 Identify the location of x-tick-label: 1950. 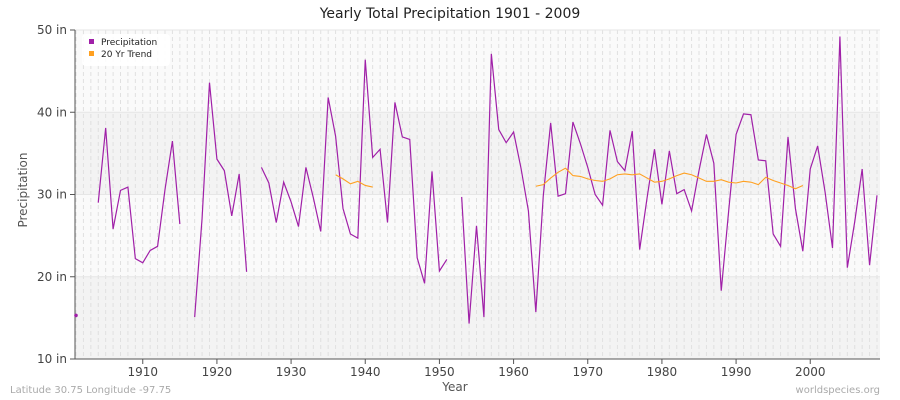
(439, 372).